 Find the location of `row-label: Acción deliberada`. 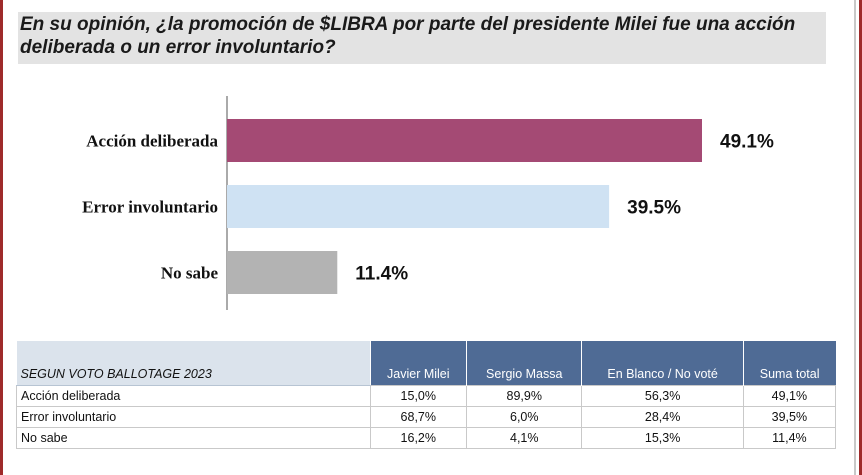

row-label: Acción deliberada is located at coordinates (193, 396).